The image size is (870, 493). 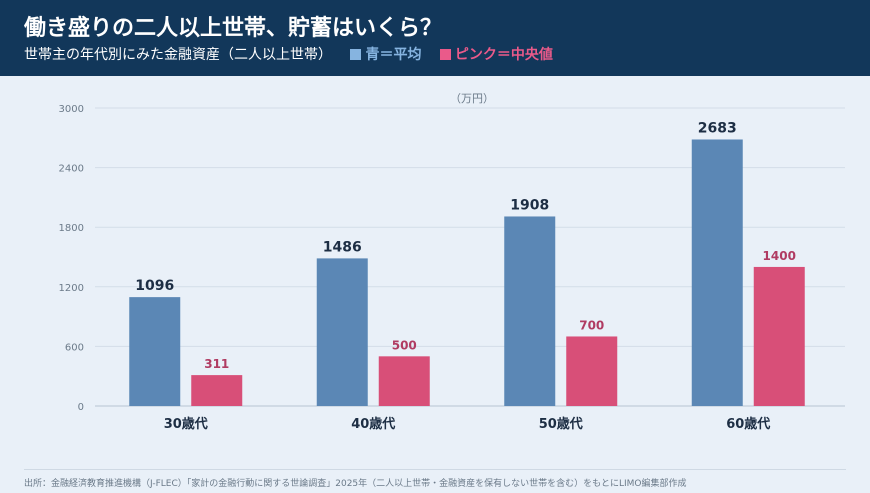 What do you see at coordinates (71, 228) in the screenshot?
I see `y-tick-label: 1800` at bounding box center [71, 228].